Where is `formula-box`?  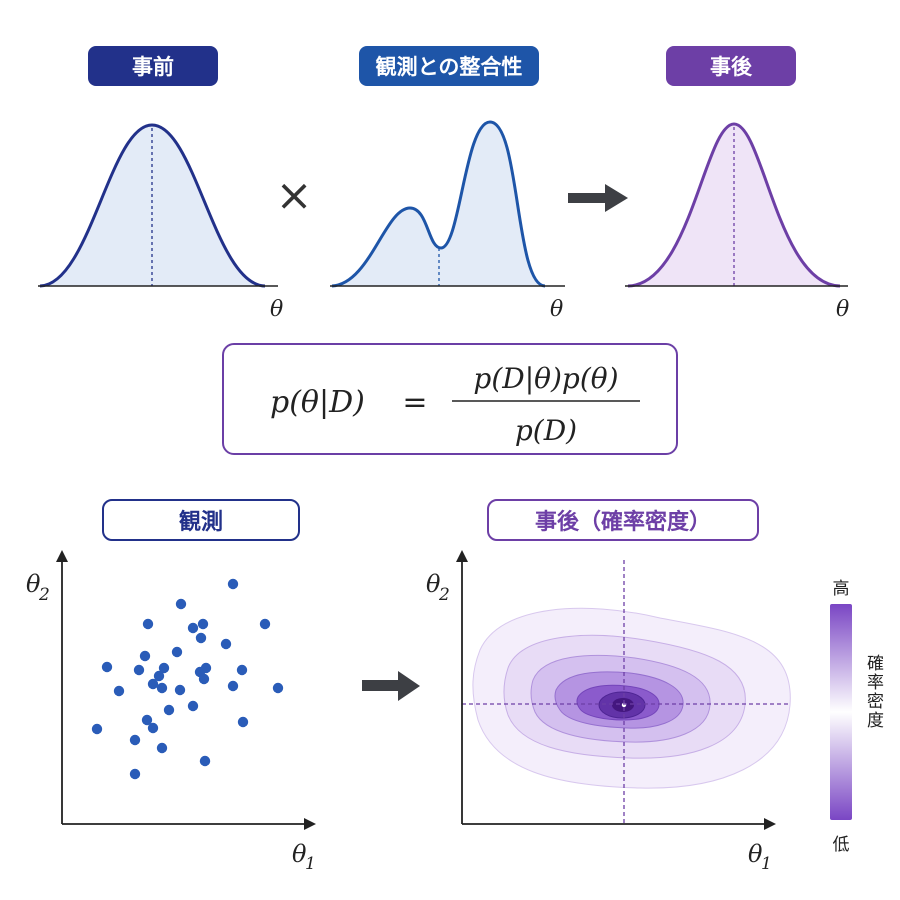
formula-box is located at coordinates (450, 399).